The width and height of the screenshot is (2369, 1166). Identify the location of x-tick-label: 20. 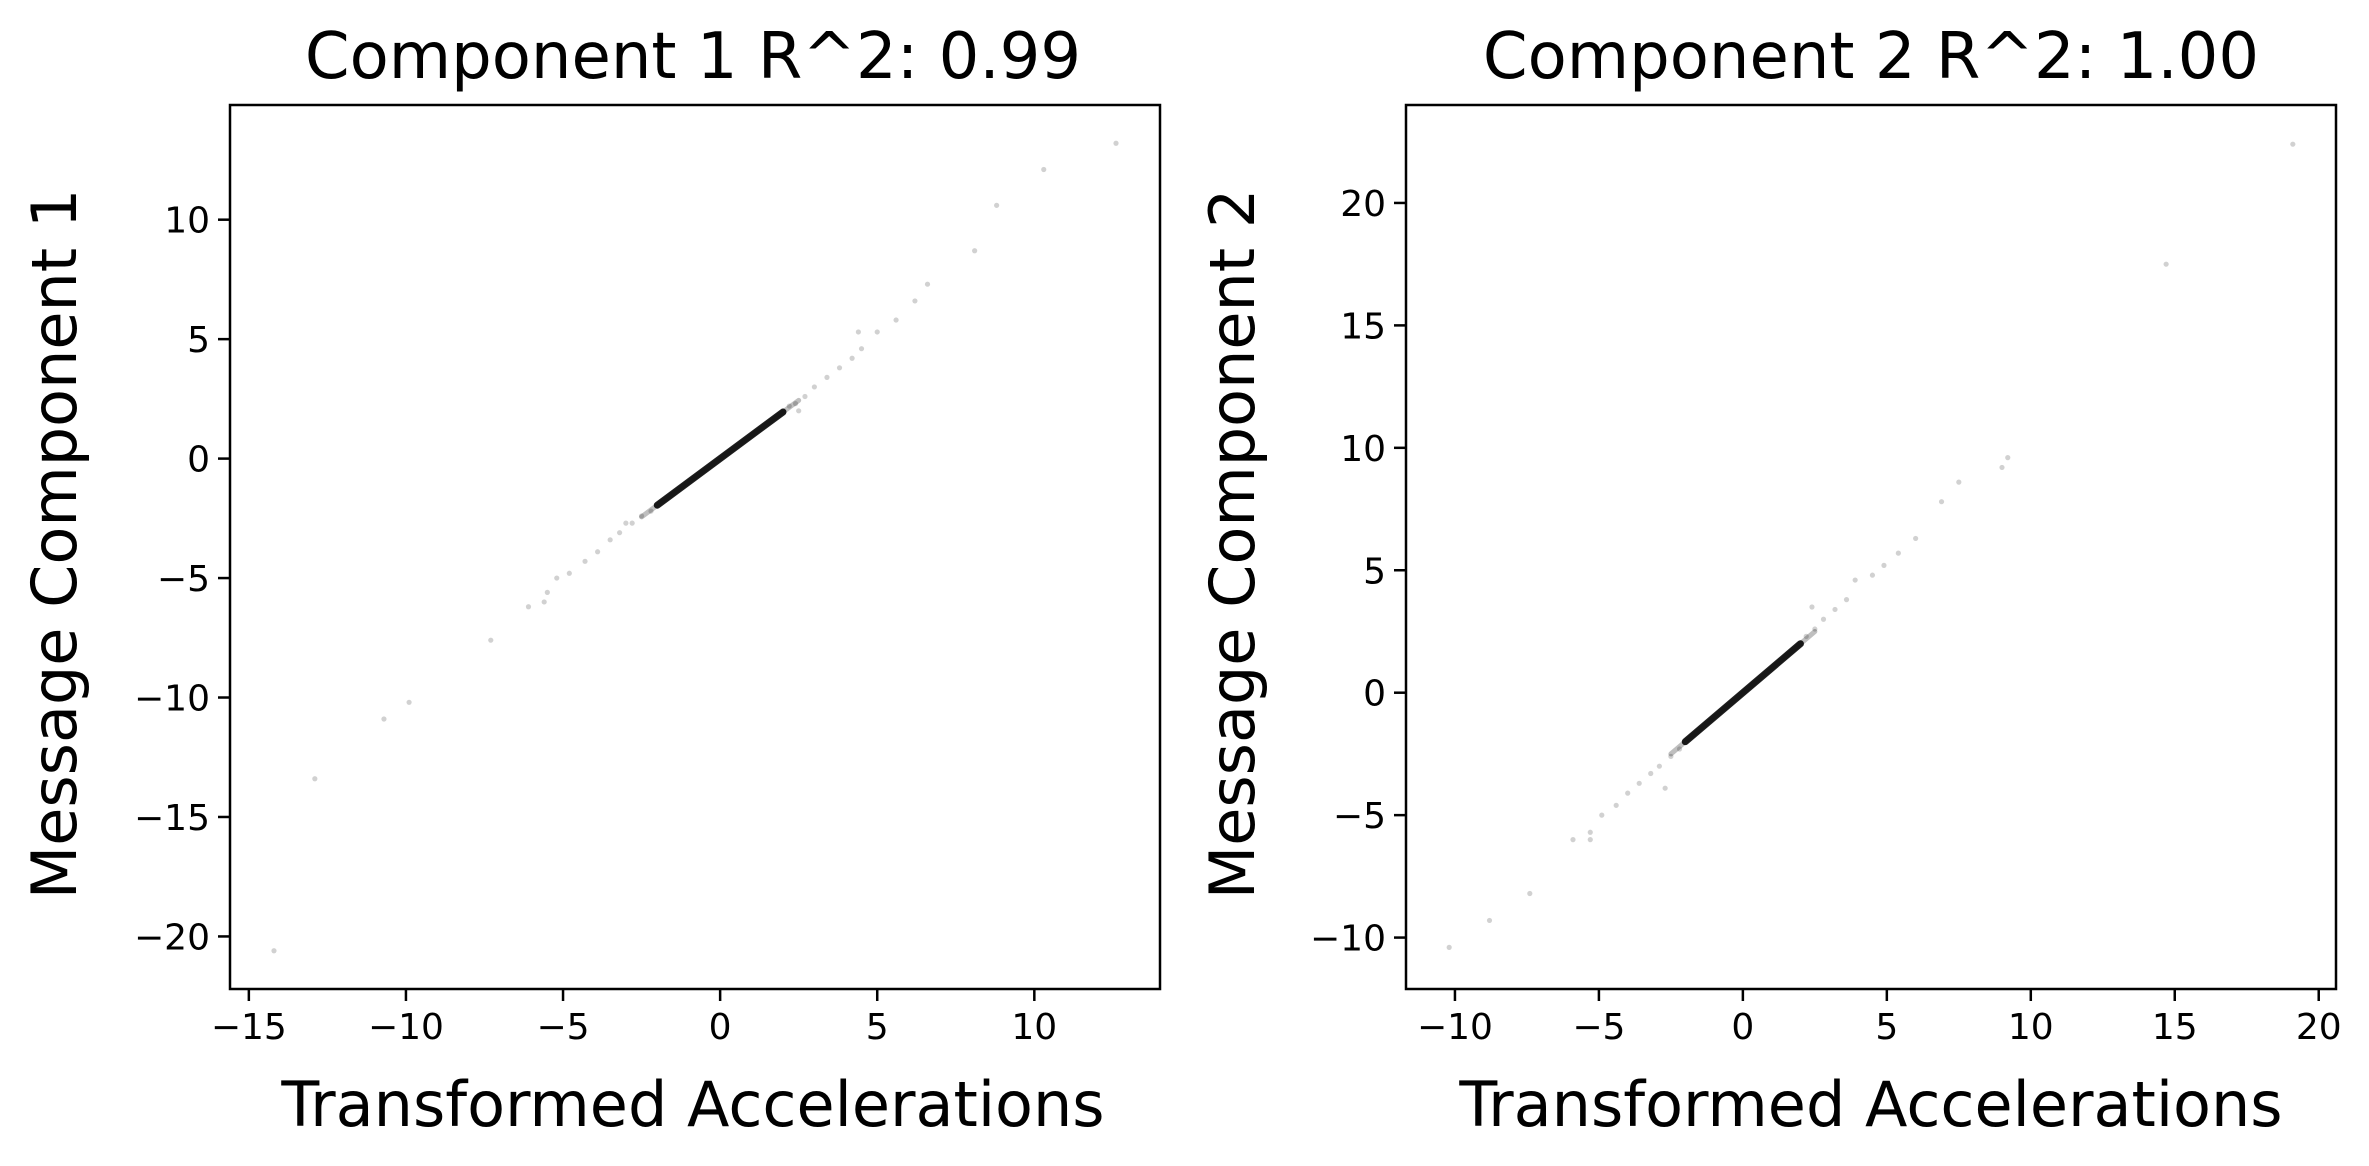
(2319, 1027).